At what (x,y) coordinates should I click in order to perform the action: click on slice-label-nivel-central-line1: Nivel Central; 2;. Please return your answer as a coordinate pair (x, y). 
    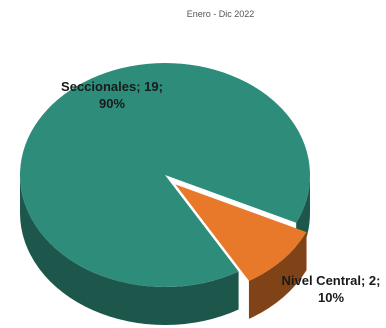
    Looking at the image, I should click on (331, 280).